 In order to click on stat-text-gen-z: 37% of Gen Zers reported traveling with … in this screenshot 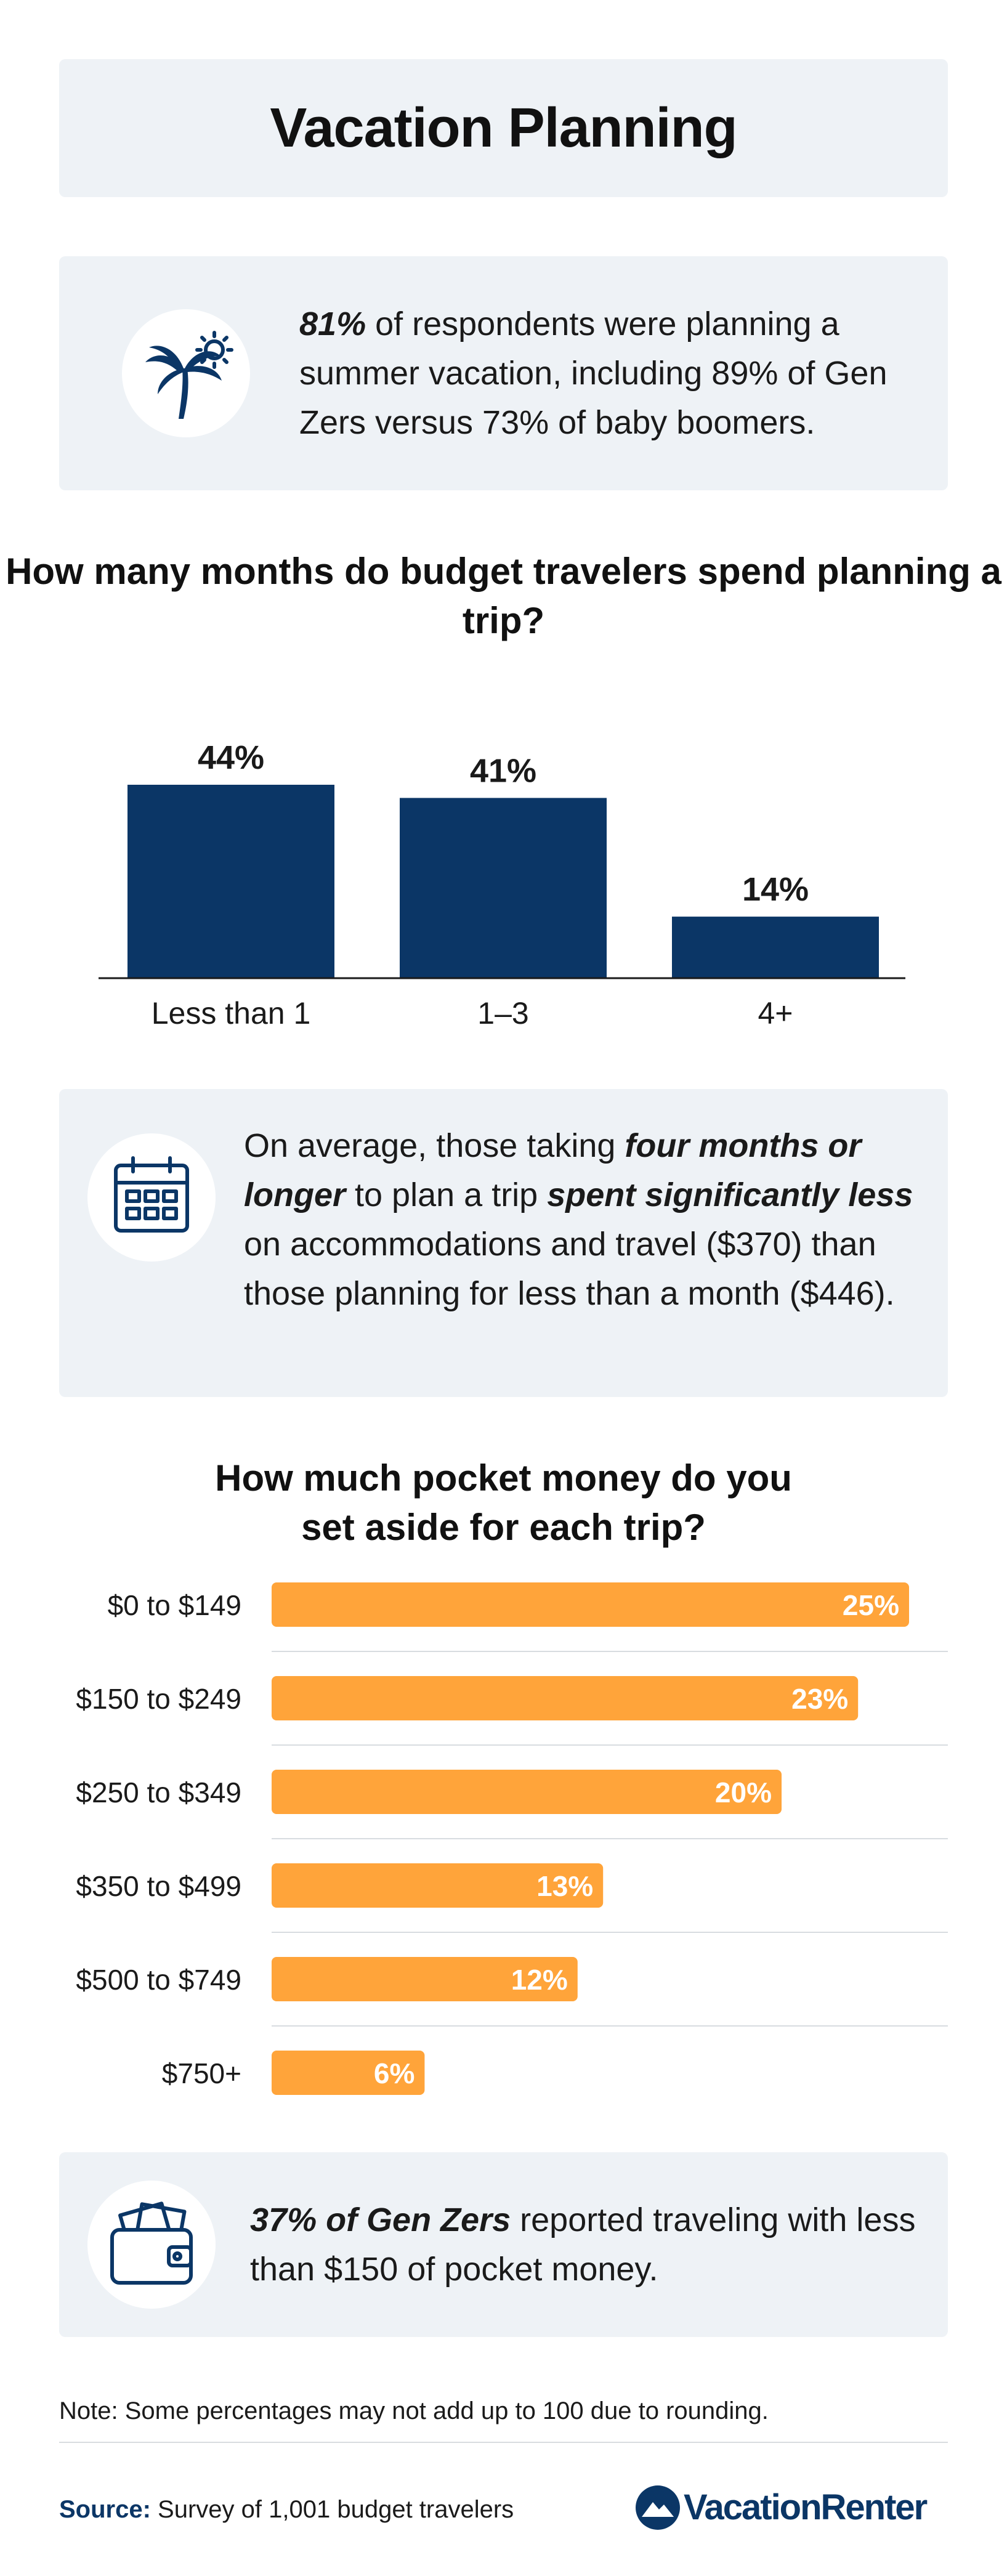, I will do `click(589, 2244)`.